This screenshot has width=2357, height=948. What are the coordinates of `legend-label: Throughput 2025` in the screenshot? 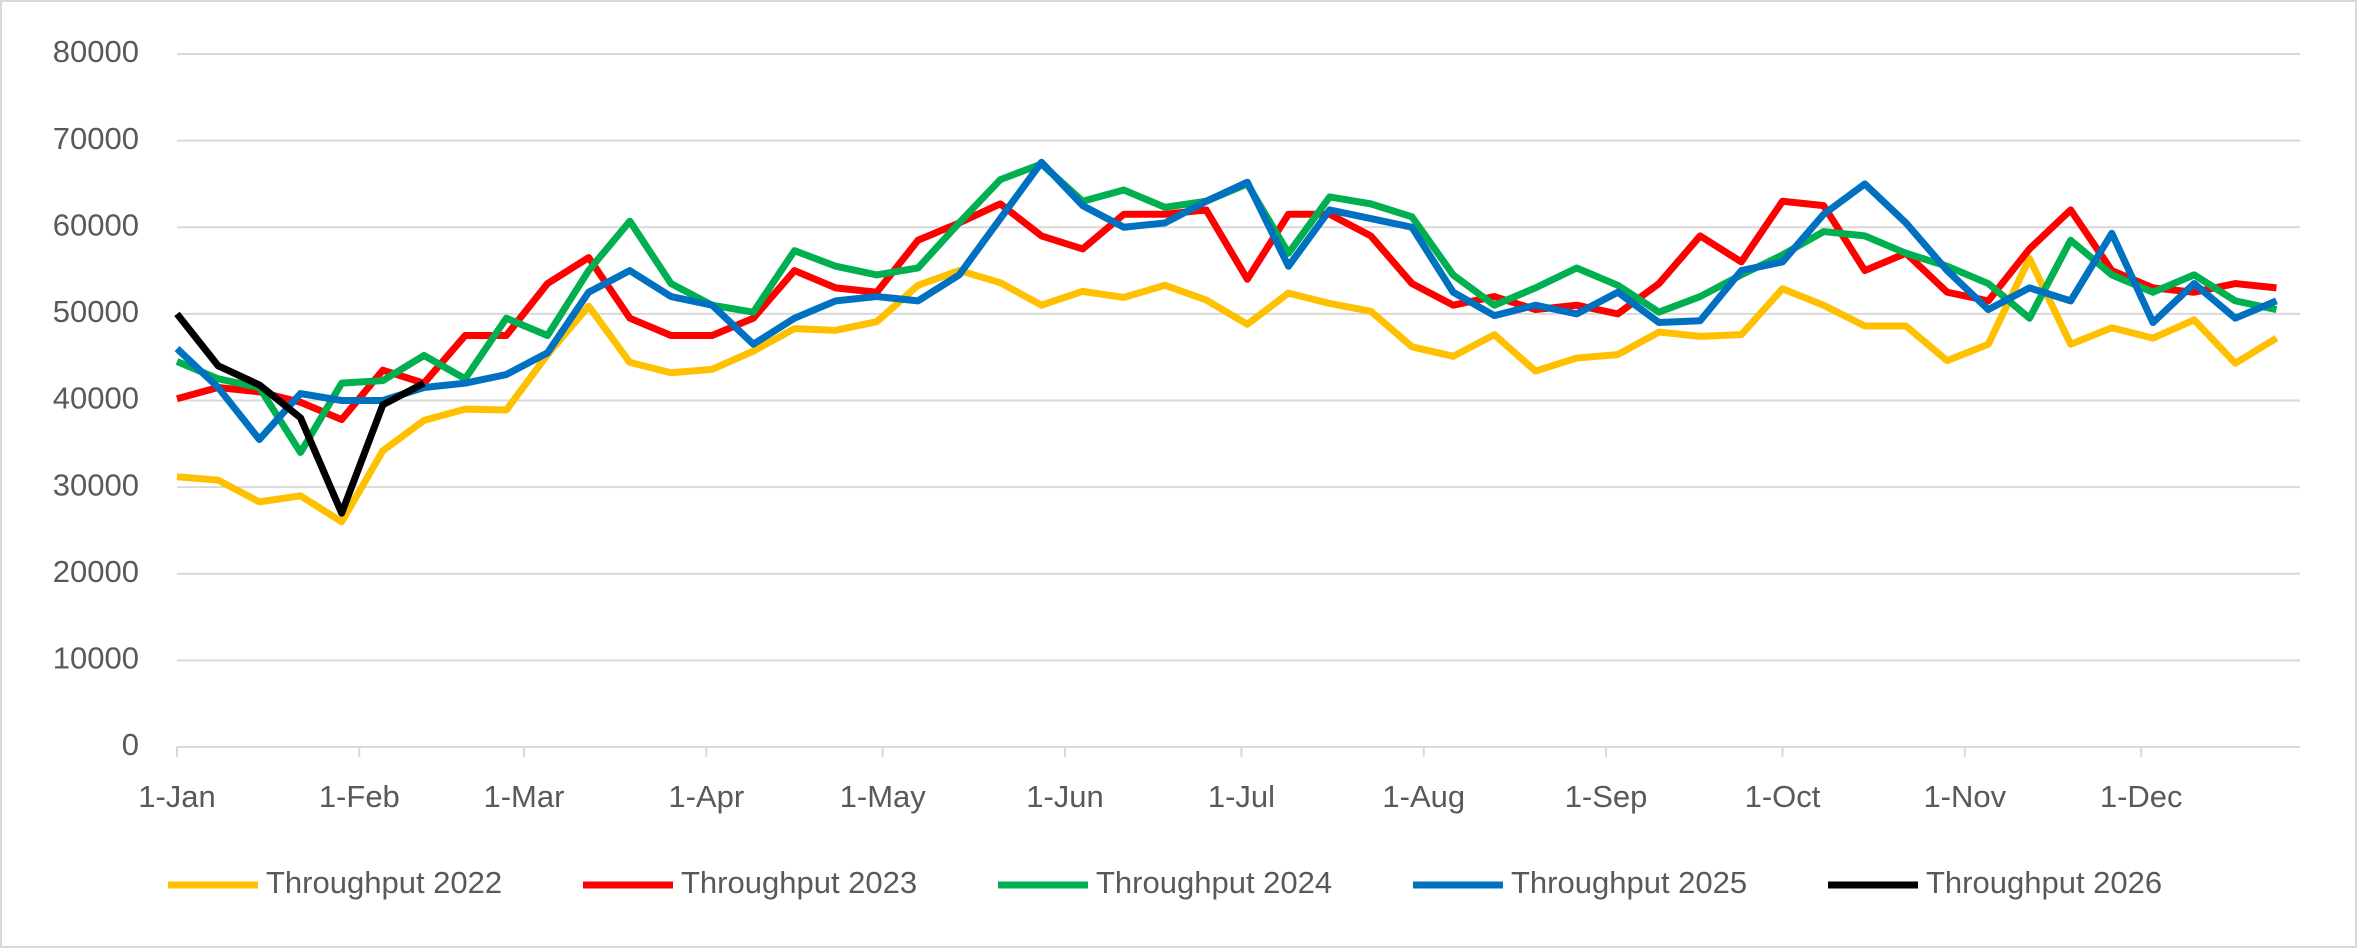 It's located at (1629, 882).